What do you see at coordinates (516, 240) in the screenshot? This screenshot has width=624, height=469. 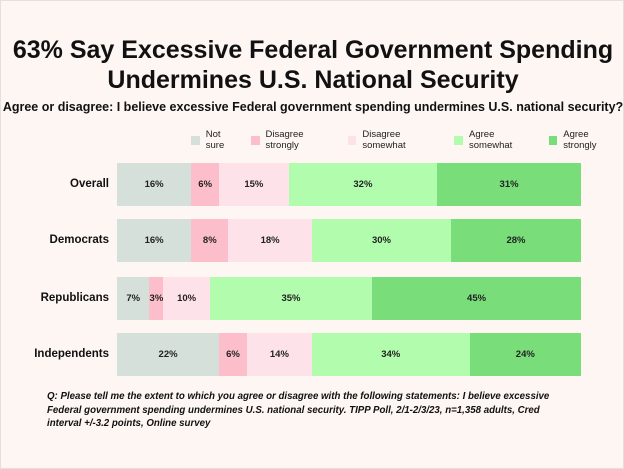 I see `bar-segment: 28%` at bounding box center [516, 240].